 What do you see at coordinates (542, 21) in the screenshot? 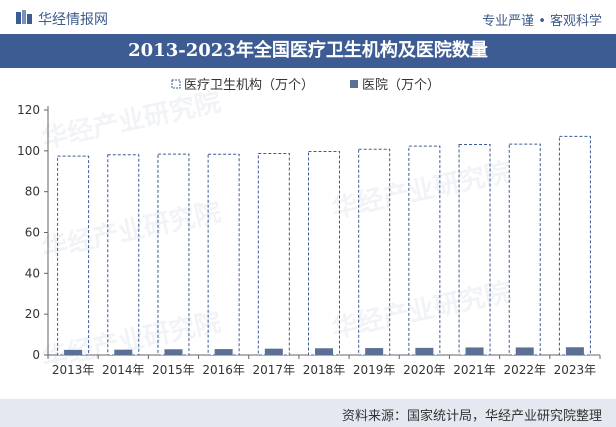
I see `slogan: 专业严谨 • 客观科学` at bounding box center [542, 21].